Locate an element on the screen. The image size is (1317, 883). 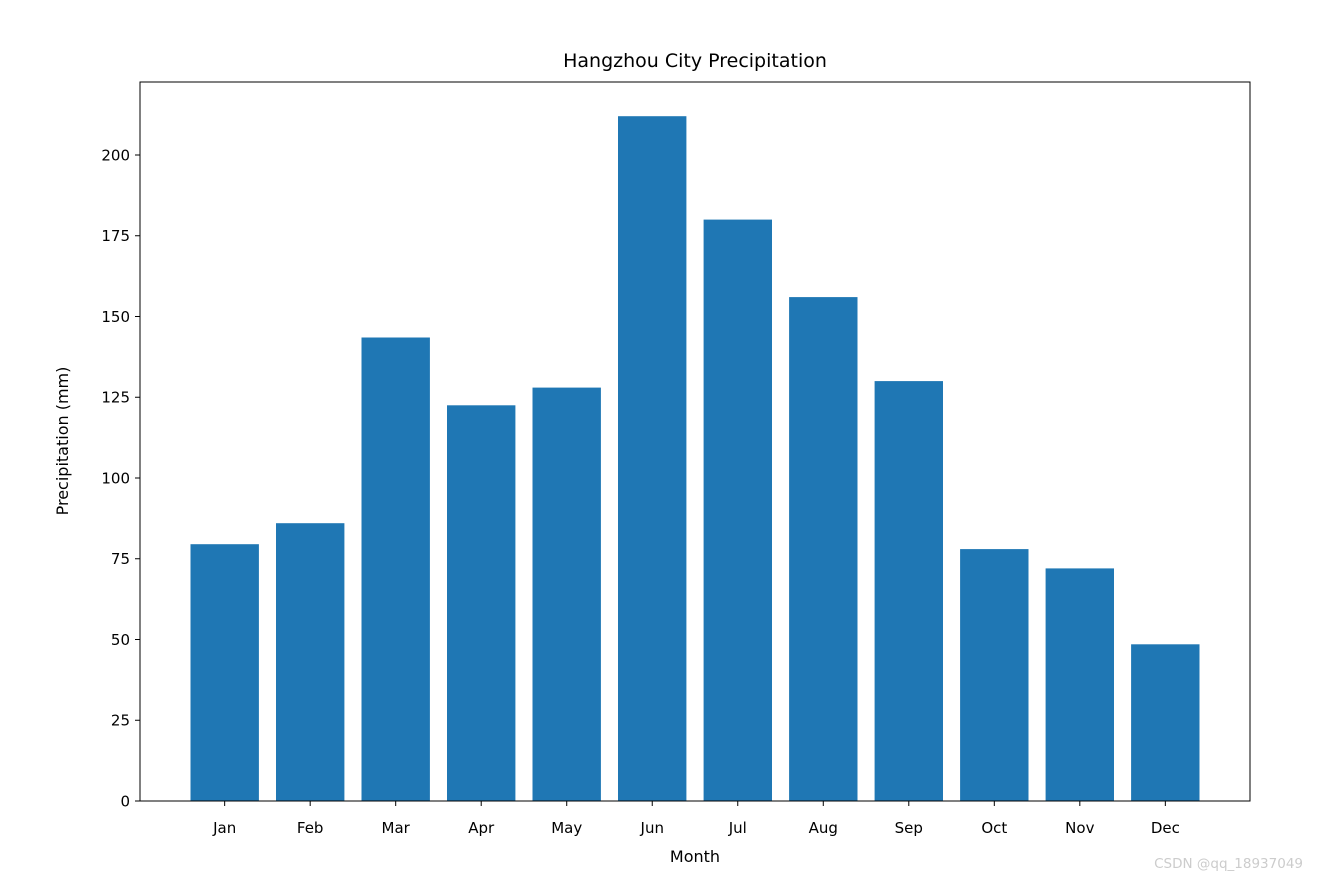
x-tick-label: May is located at coordinates (566, 828).